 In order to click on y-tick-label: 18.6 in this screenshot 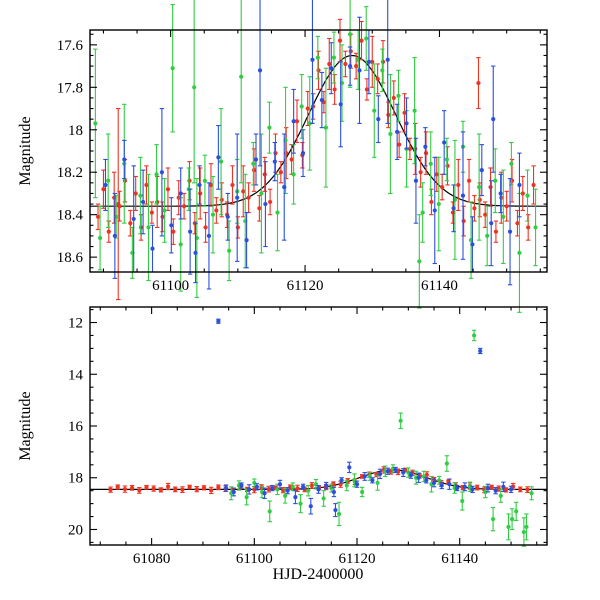, I will do `click(70, 258)`.